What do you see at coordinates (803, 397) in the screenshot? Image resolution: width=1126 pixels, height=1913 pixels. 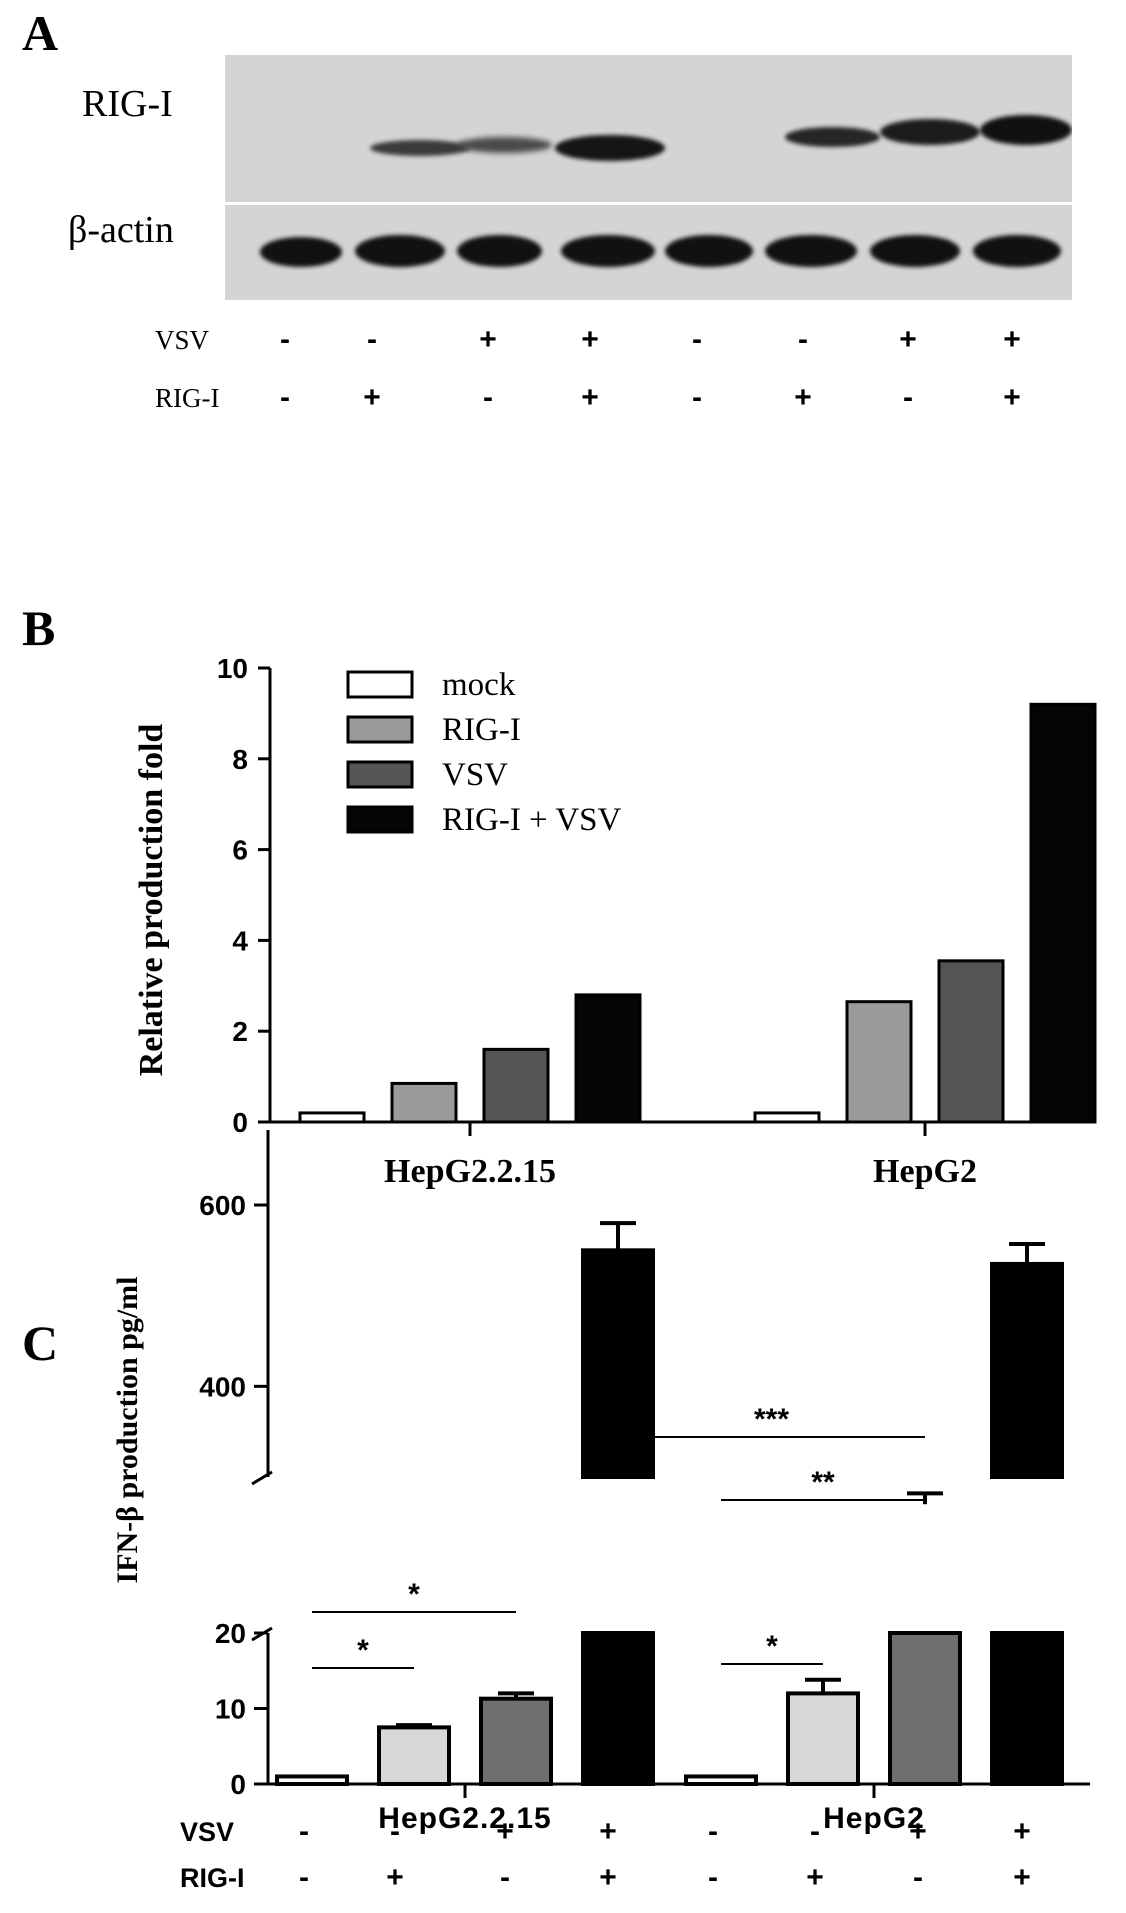 I see `panel-a-rig-i-sign-lane-6: +` at bounding box center [803, 397].